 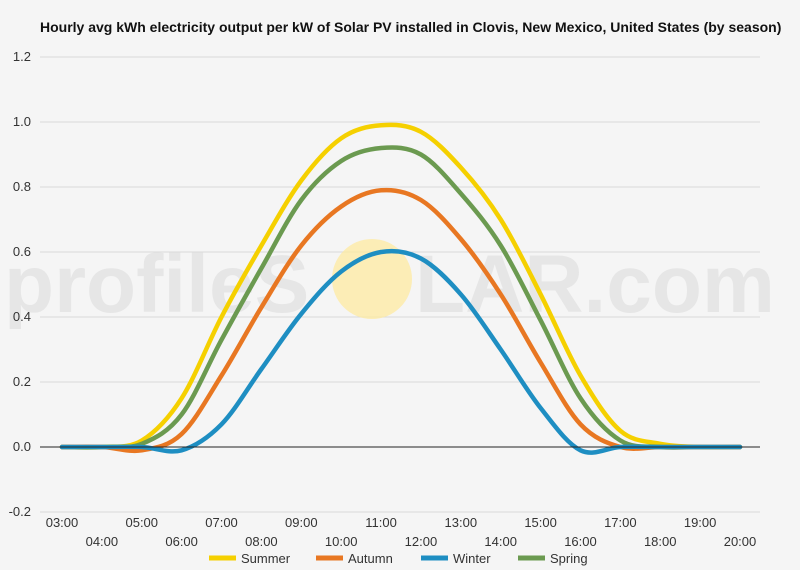 I want to click on x-tick-label: 08:00, so click(x=261, y=541).